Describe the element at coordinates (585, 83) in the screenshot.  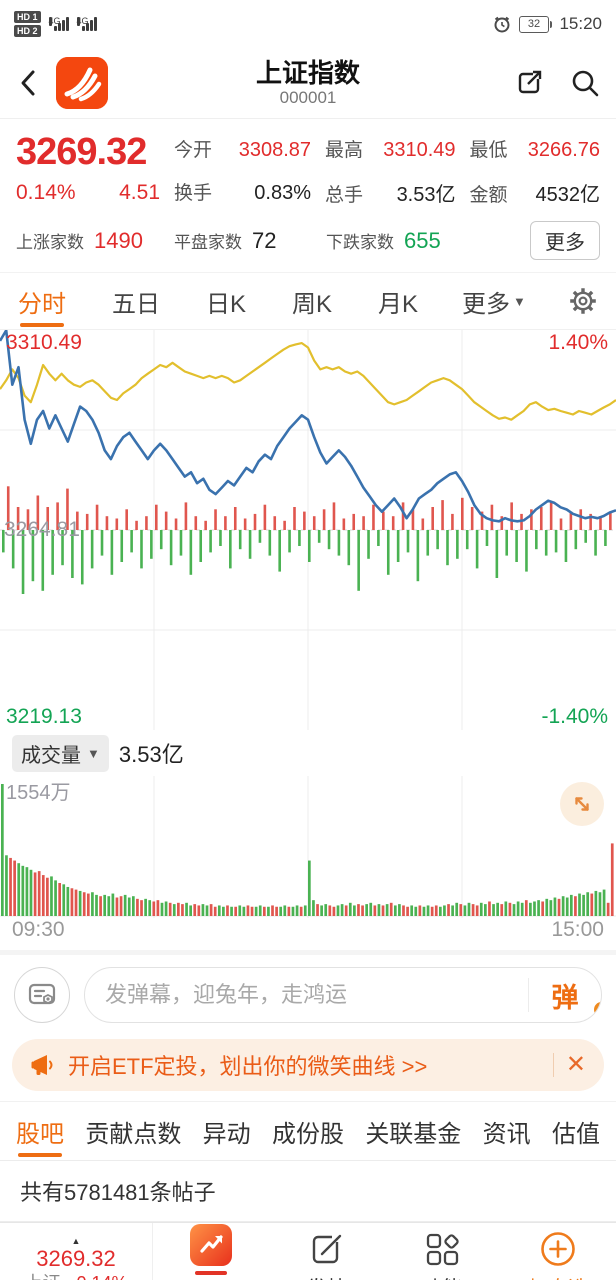
I see `search-icon` at that location.